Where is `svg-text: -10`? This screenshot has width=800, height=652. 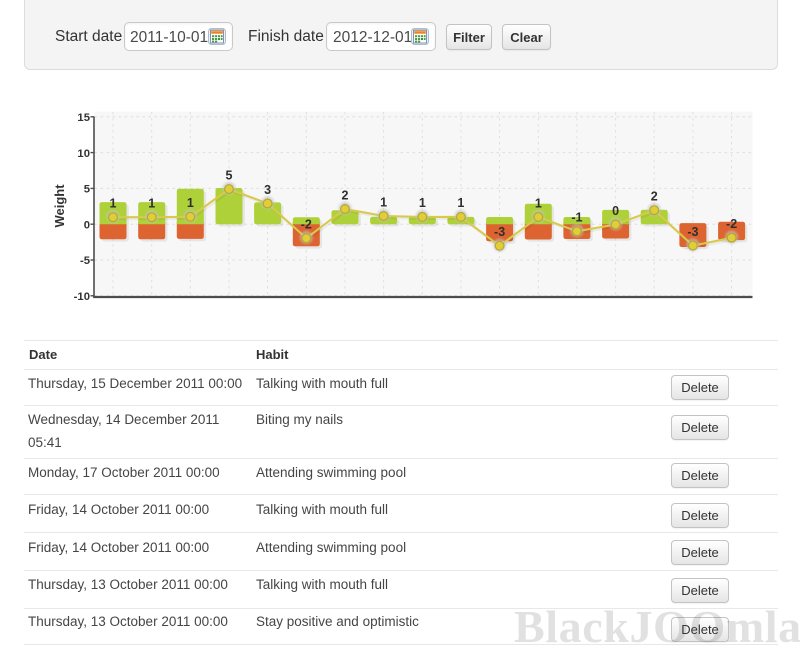
svg-text: -10 is located at coordinates (82, 297).